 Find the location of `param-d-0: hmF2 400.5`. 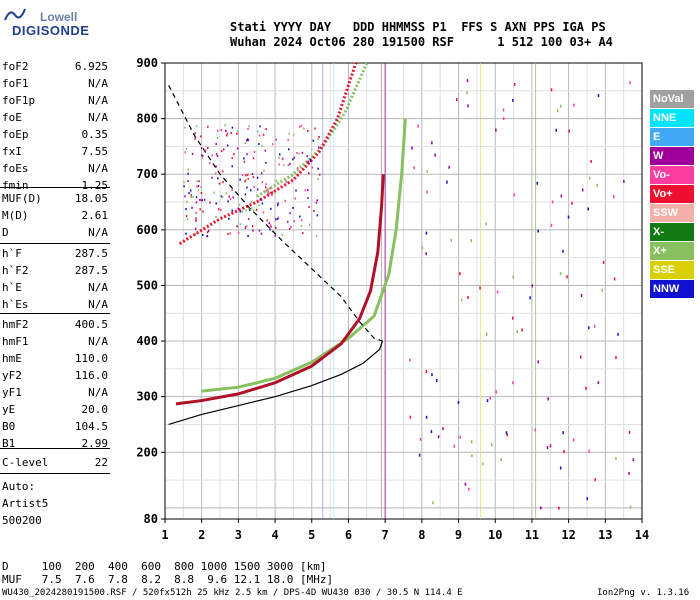

param-d-0: hmF2 400.5 is located at coordinates (55, 325).